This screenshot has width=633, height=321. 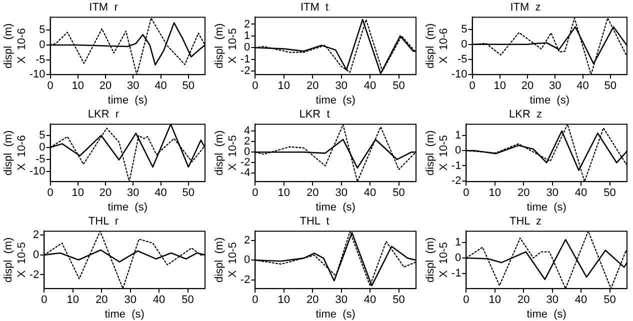 I want to click on chart-title: ITM z, so click(x=525, y=8).